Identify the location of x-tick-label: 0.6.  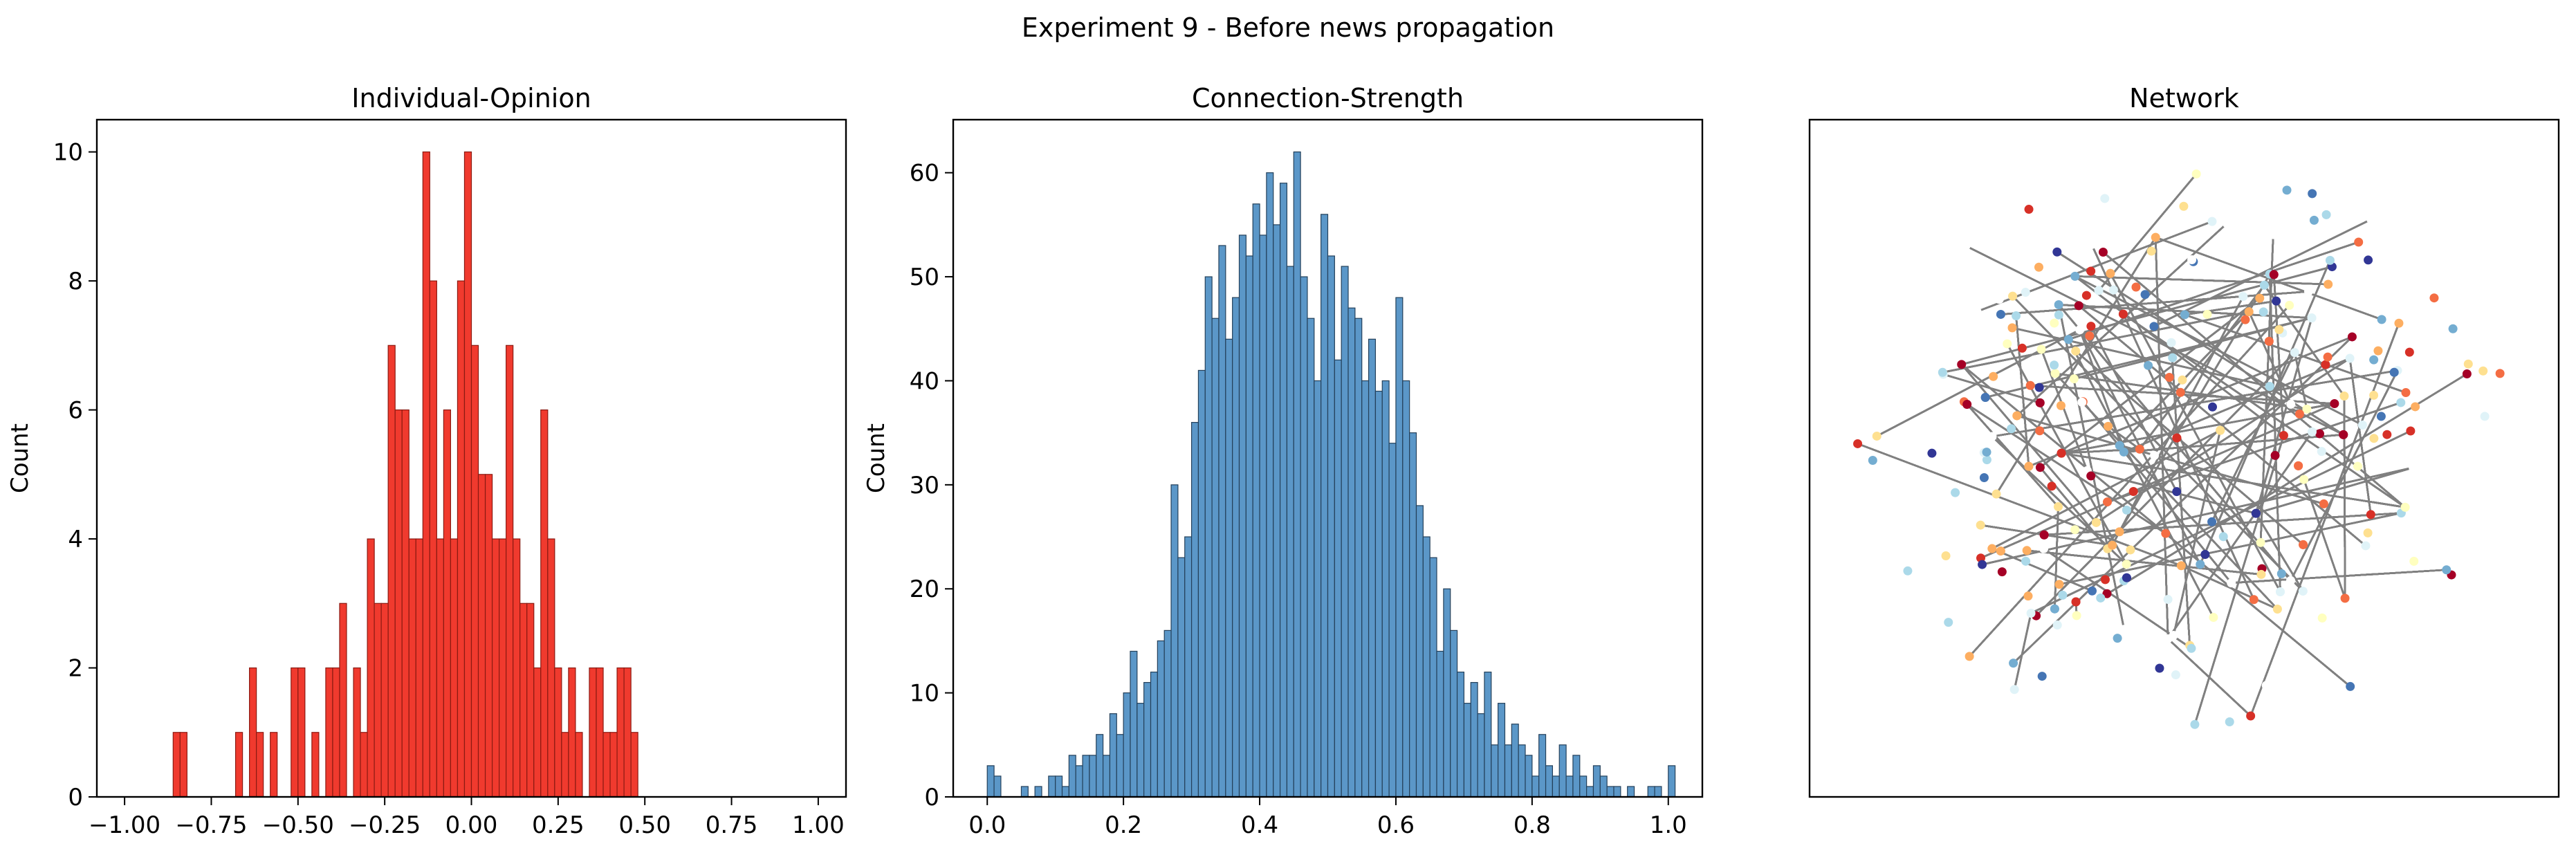
(1396, 825).